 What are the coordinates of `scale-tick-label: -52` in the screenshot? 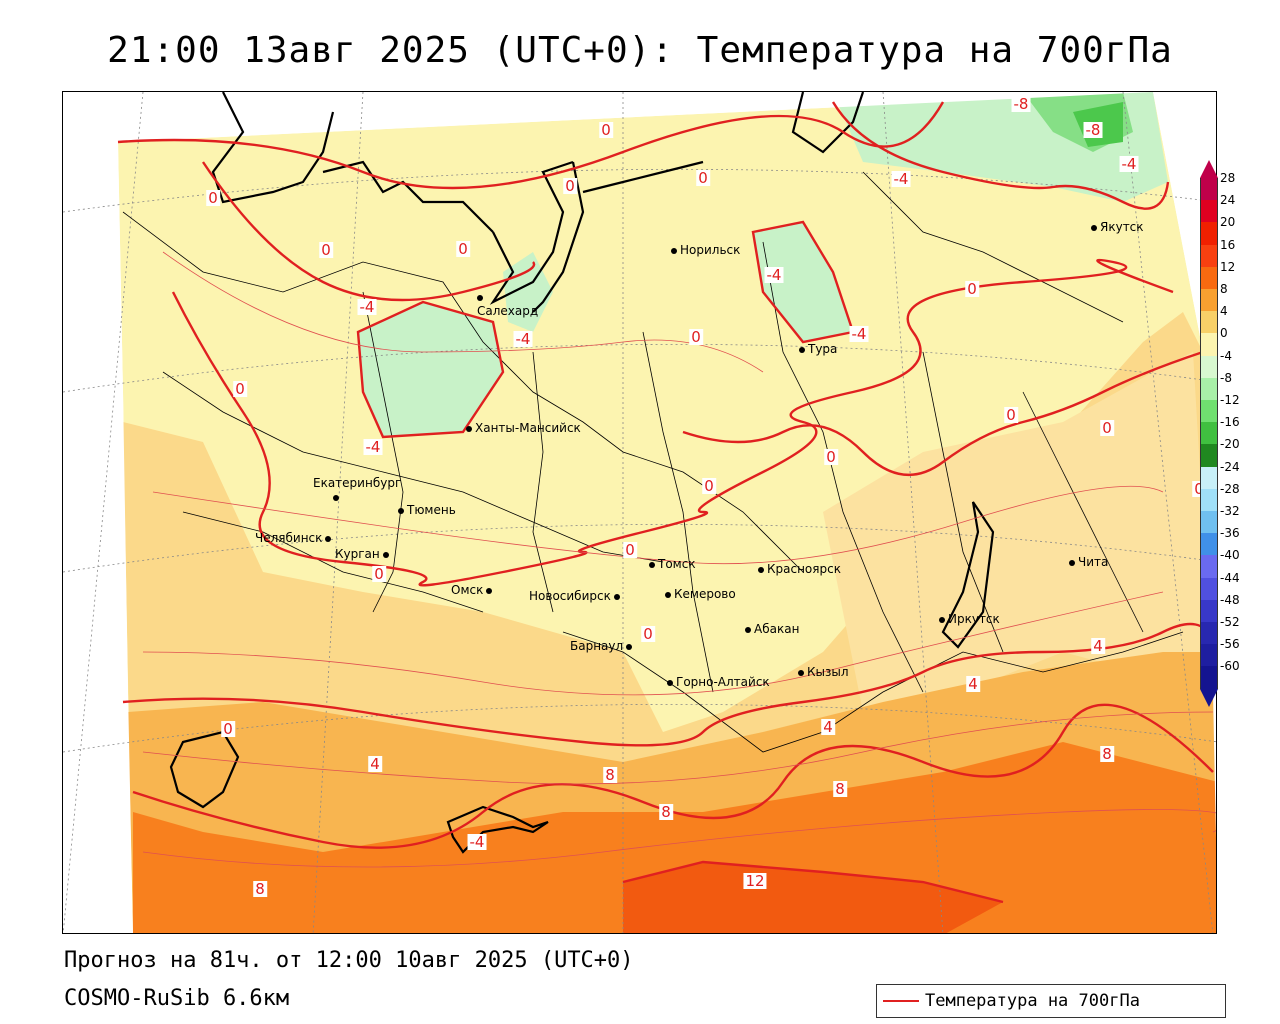 It's located at (1230, 622).